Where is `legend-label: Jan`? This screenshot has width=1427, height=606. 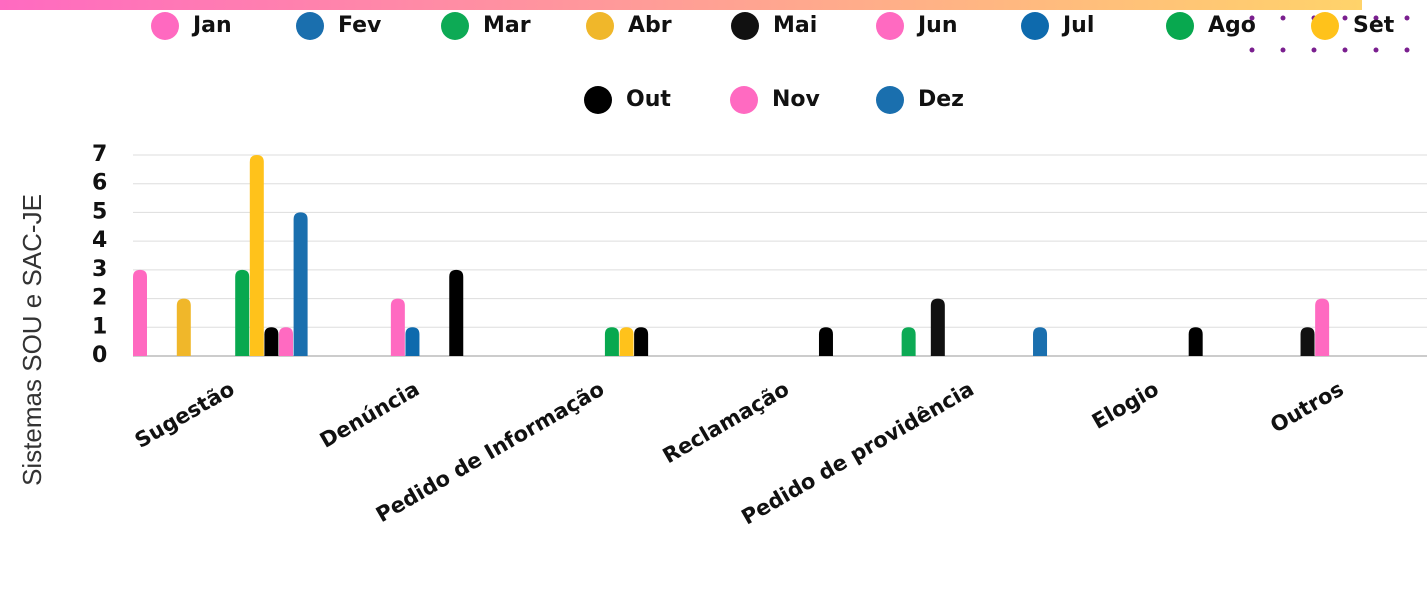 legend-label: Jan is located at coordinates (211, 25).